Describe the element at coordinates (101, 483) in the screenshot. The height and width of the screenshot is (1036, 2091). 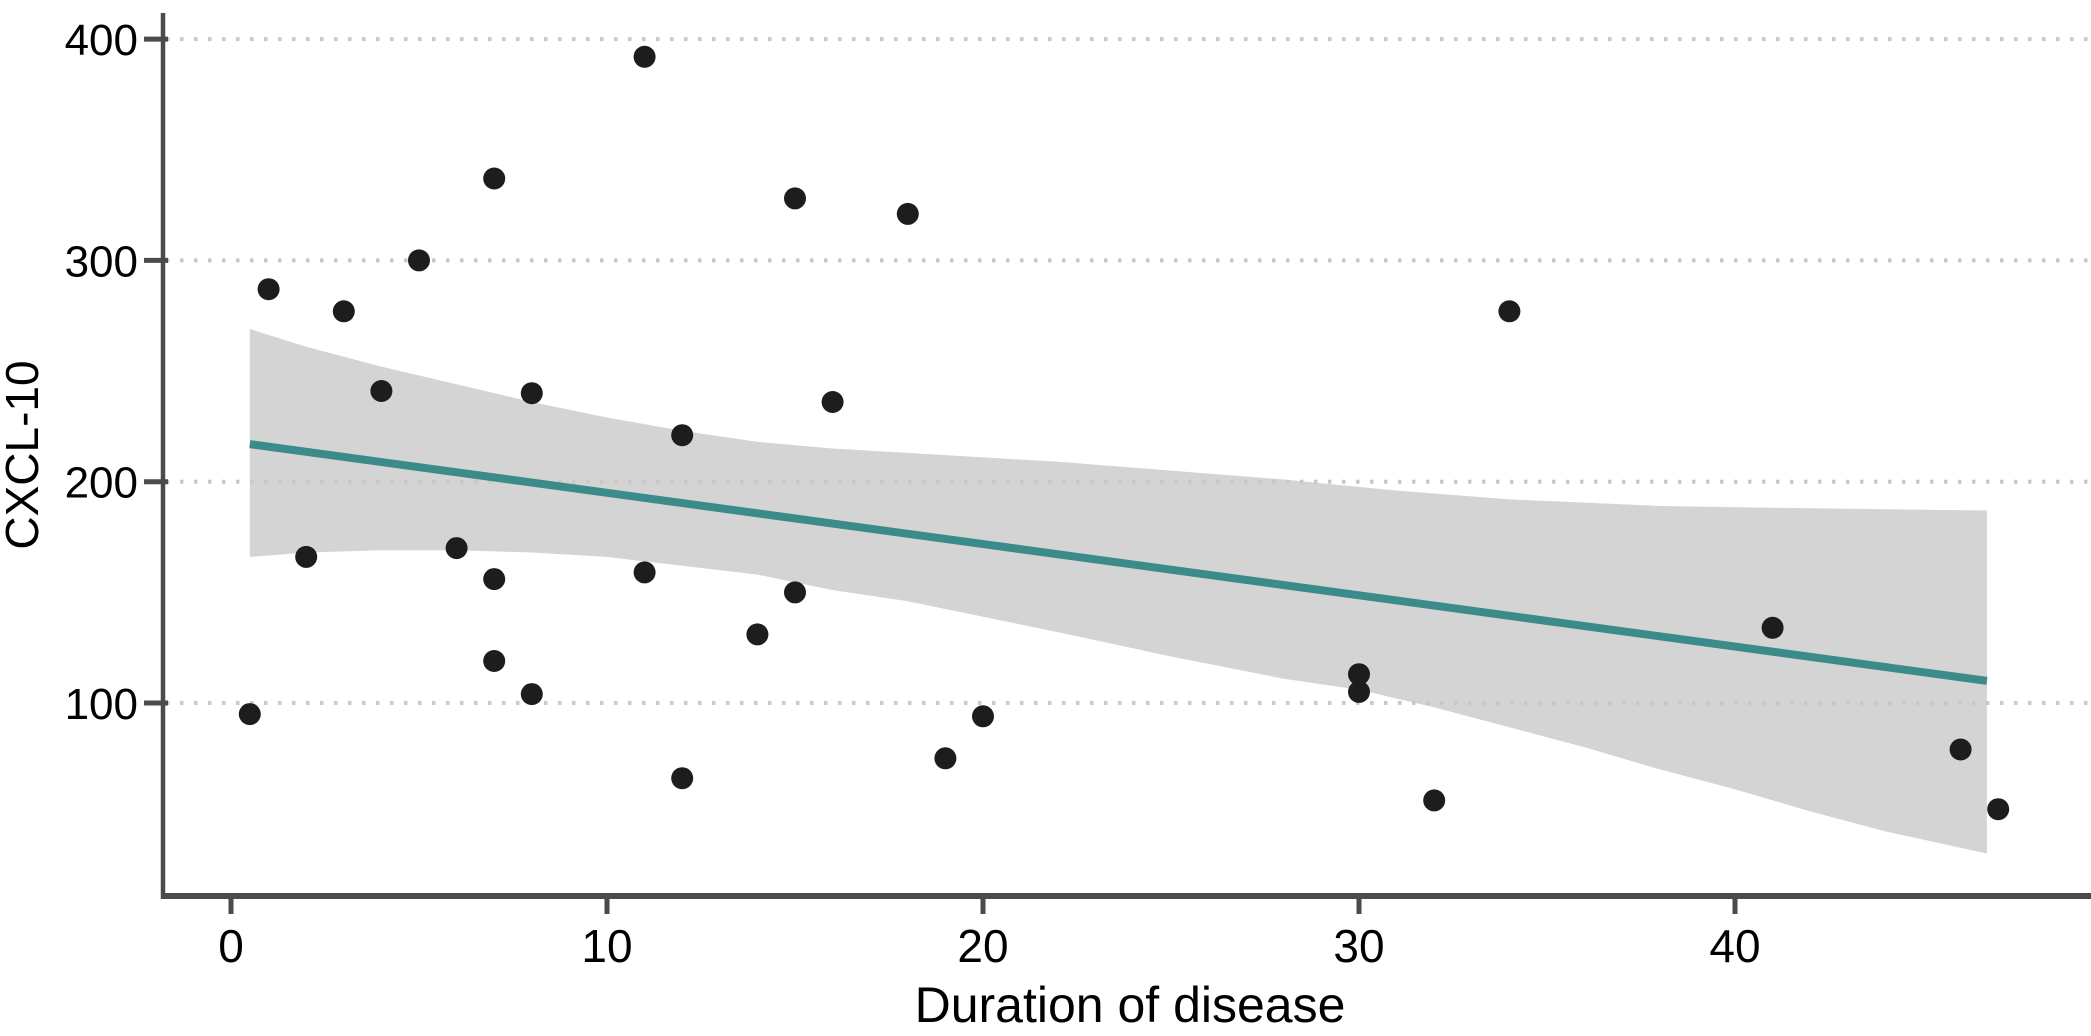
I see `y-tick-label-200: 200` at that location.